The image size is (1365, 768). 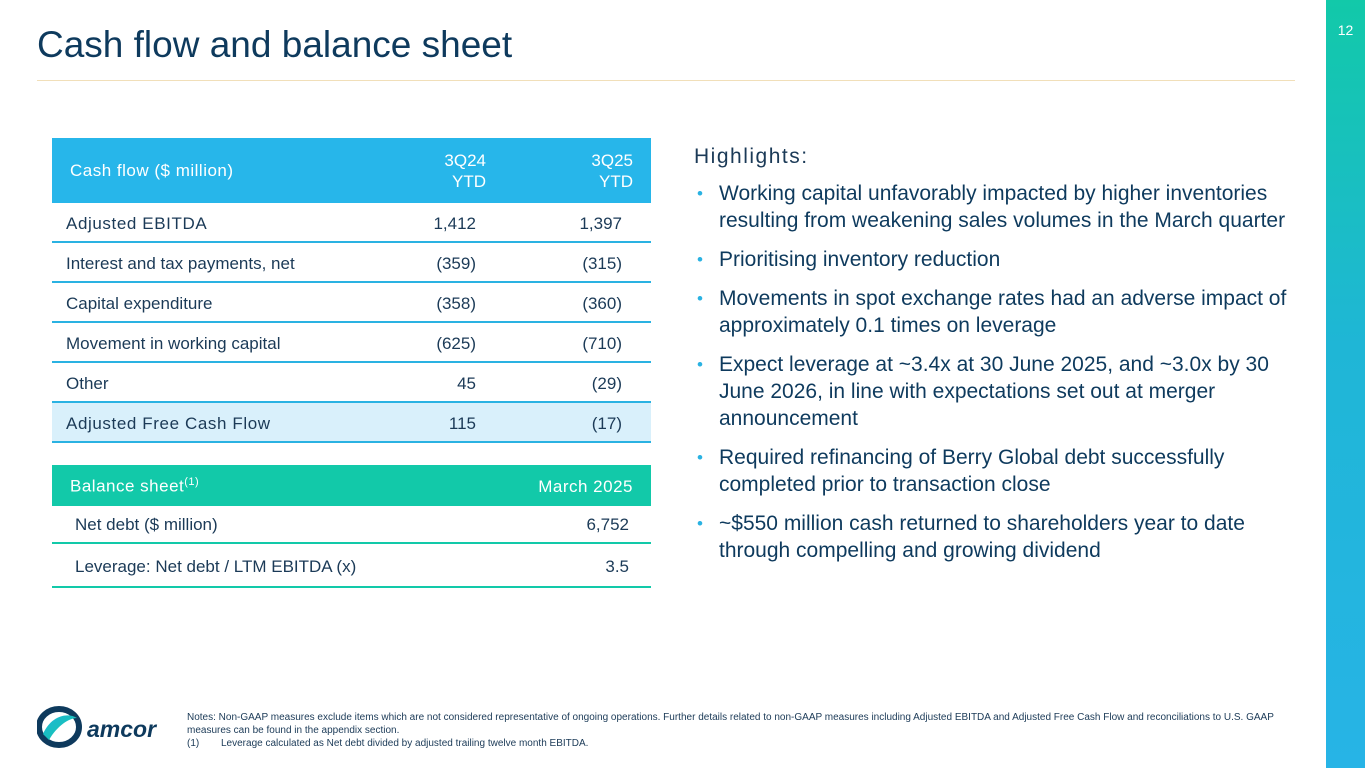 I want to click on row-value-3q25: (710), so click(x=602, y=343).